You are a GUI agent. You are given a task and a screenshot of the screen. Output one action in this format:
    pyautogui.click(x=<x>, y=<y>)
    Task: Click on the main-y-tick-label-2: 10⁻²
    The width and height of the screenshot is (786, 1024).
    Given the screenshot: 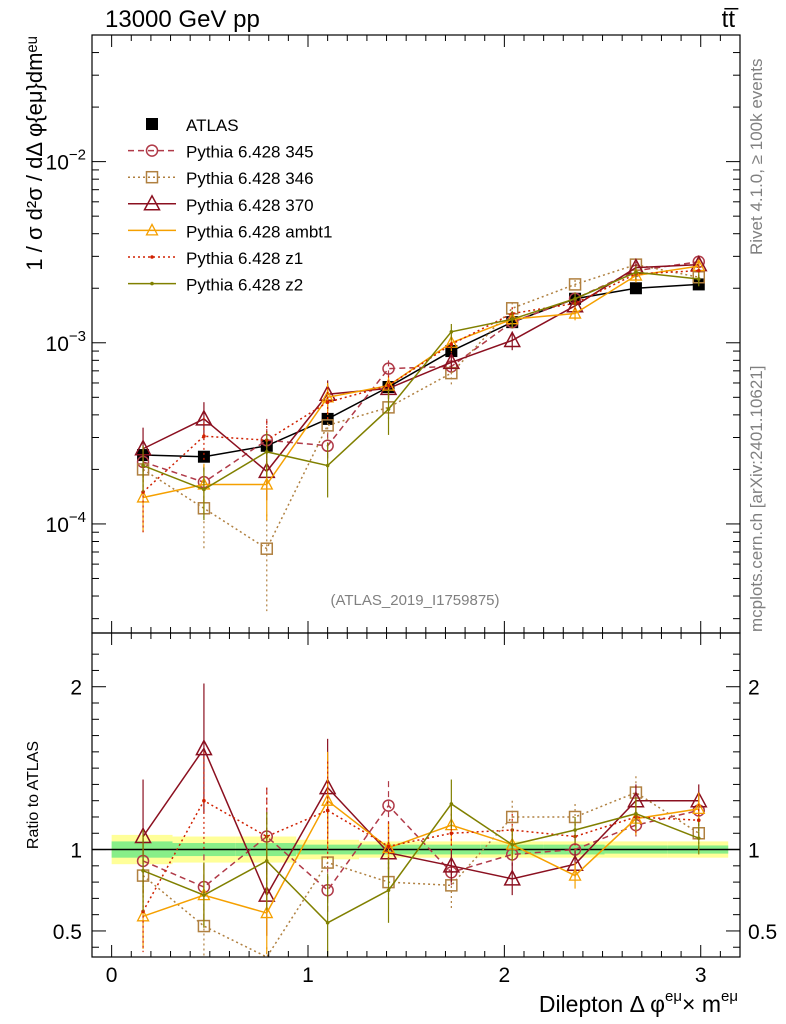 What is the action you would take?
    pyautogui.click(x=66, y=161)
    